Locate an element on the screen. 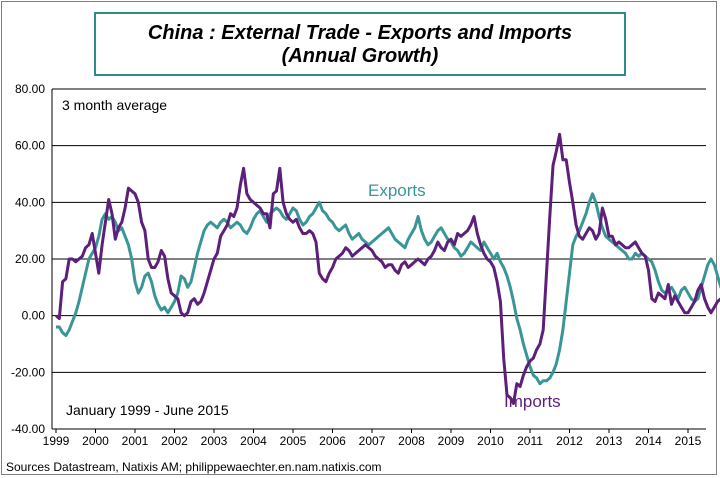 The width and height of the screenshot is (720, 478). y-axis-tick-labels: 80.00 60.00 40.00 20.00 0.00 -20.00 -40.00 is located at coordinates (28, 259).